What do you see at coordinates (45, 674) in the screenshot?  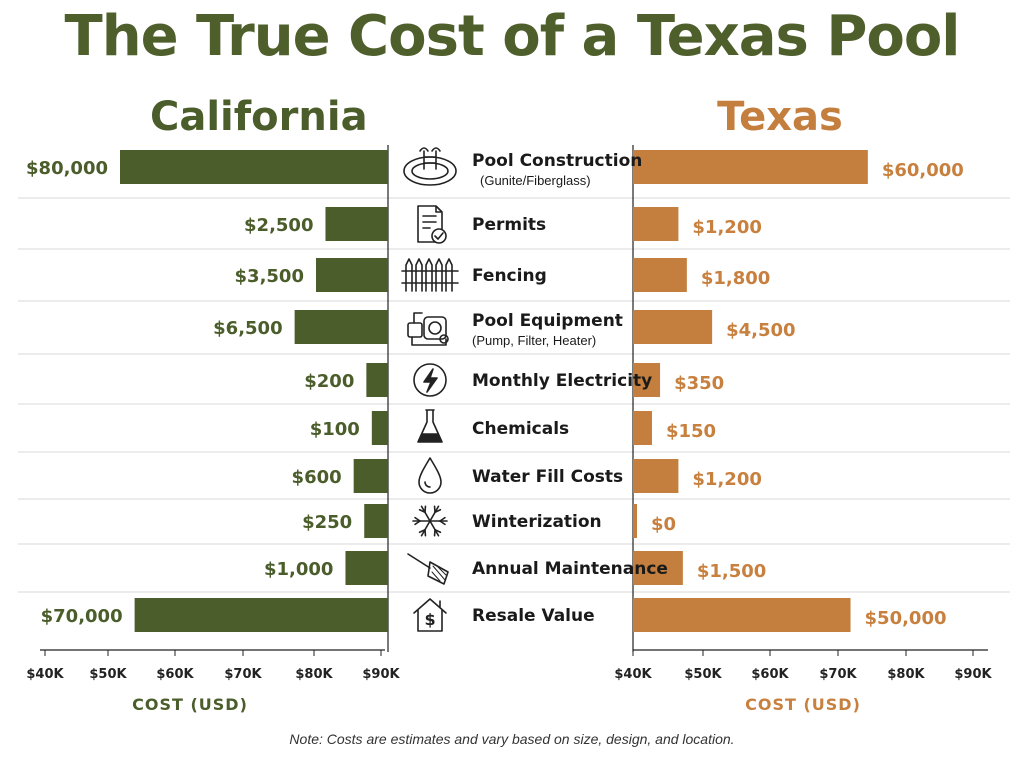 I see `california-x-tick-label: $40K` at bounding box center [45, 674].